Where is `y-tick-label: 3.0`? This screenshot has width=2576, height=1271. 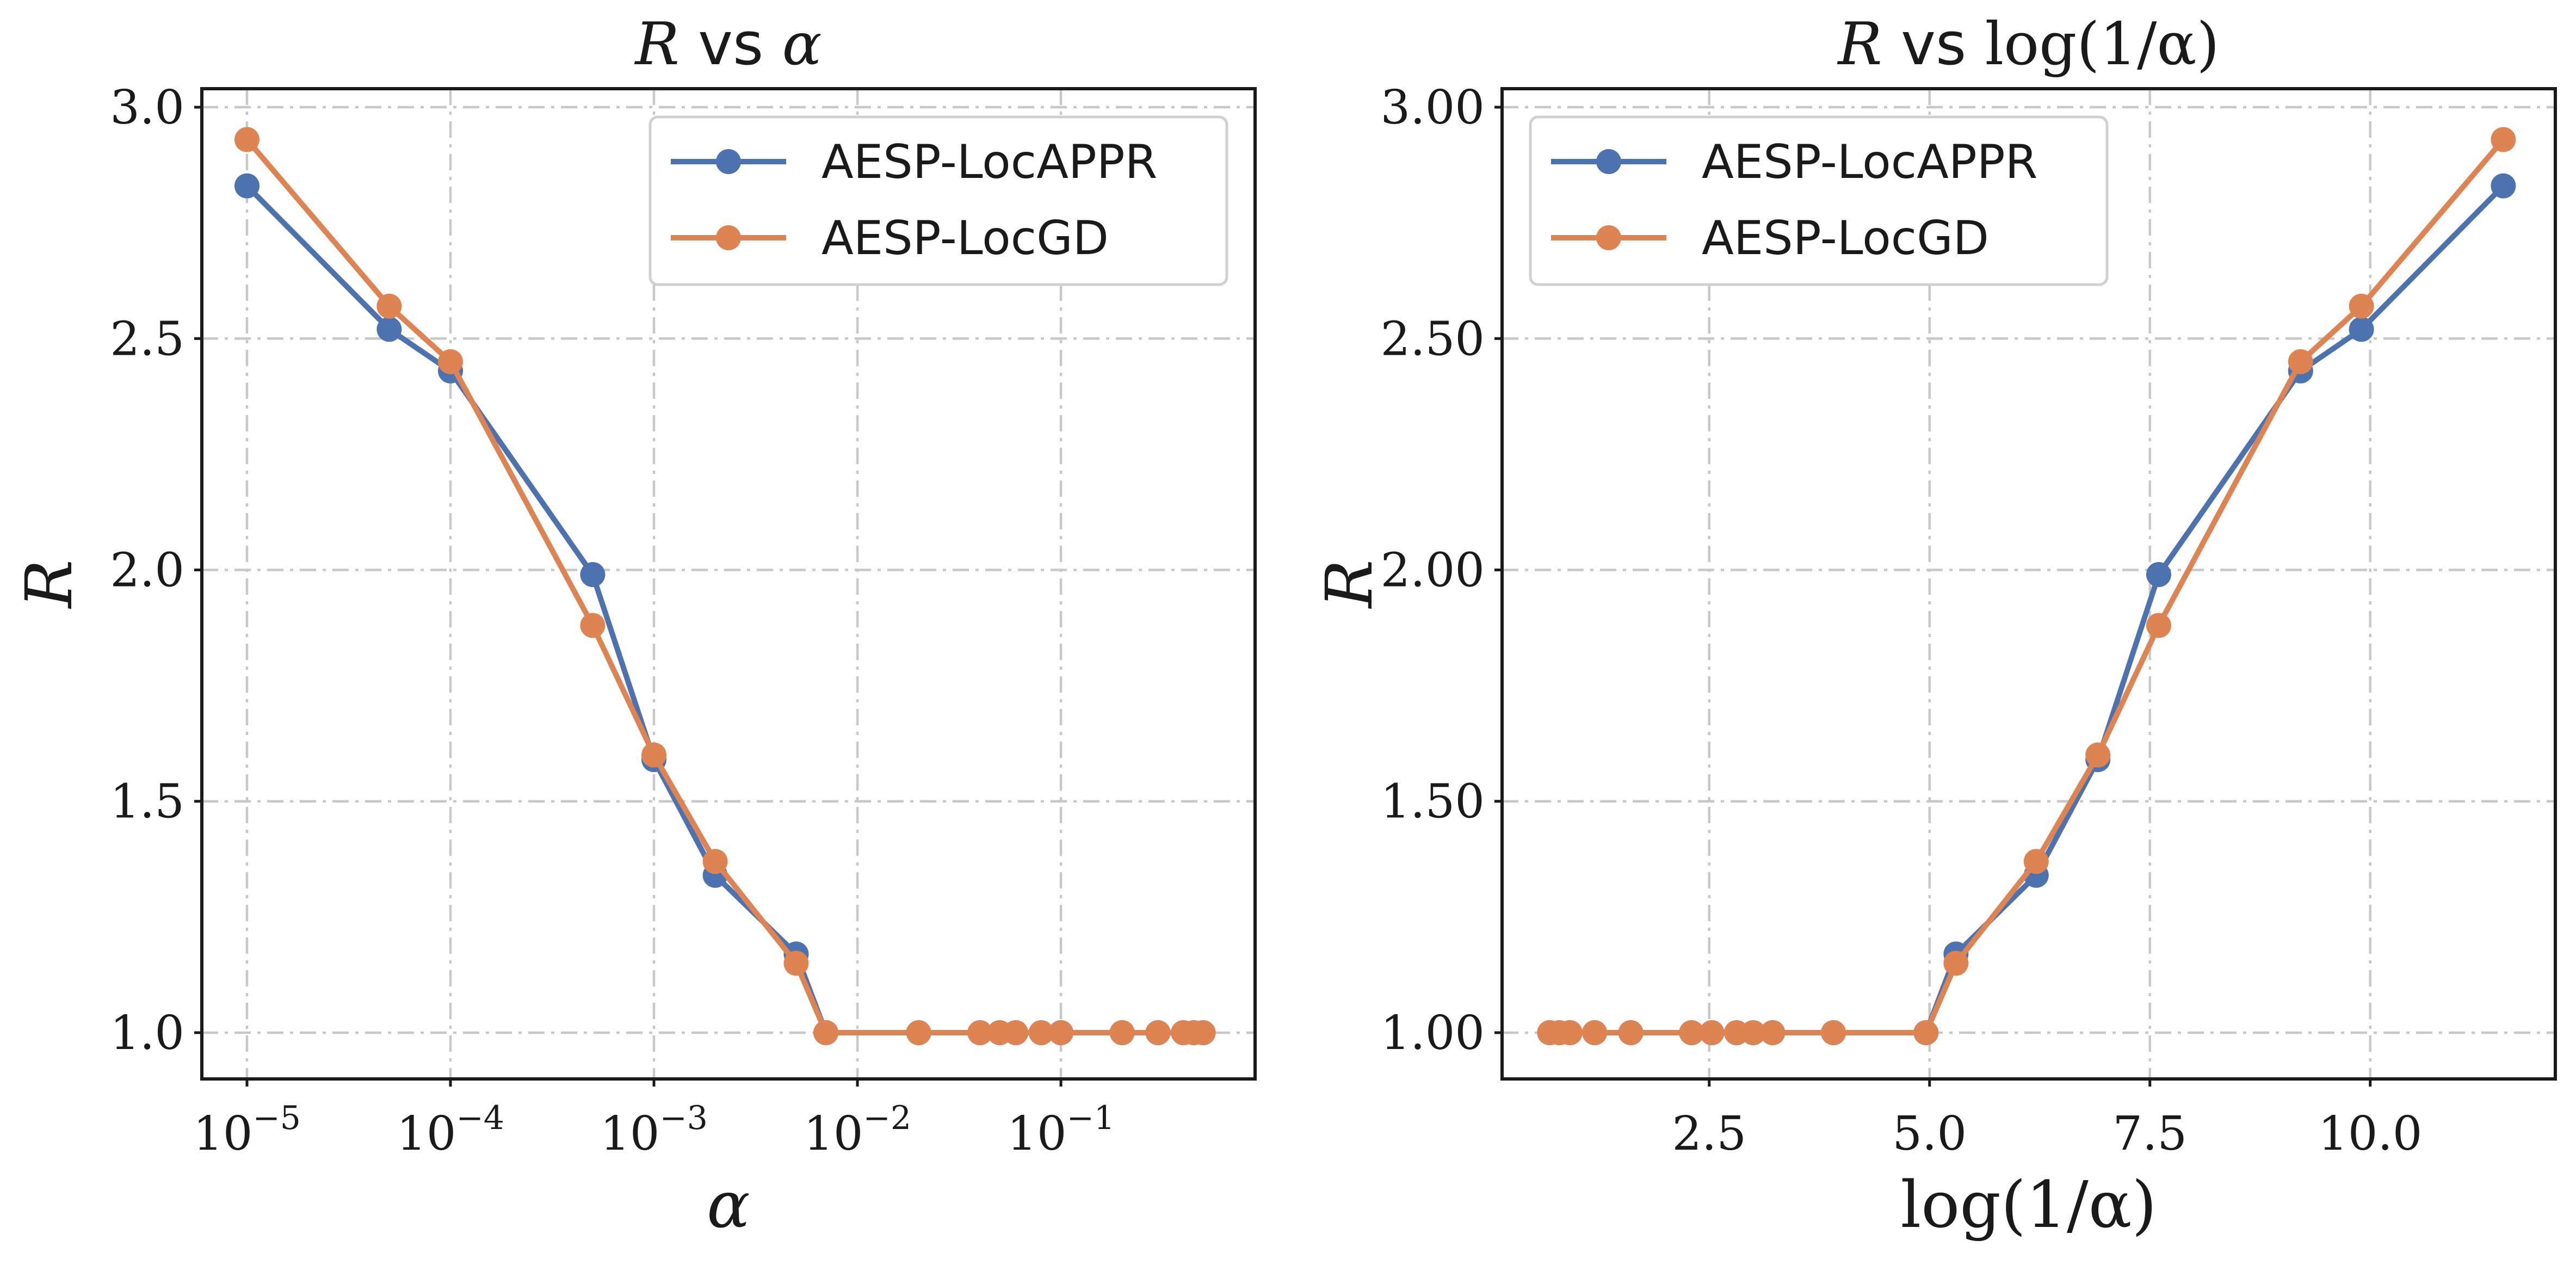 y-tick-label: 3.0 is located at coordinates (147, 108).